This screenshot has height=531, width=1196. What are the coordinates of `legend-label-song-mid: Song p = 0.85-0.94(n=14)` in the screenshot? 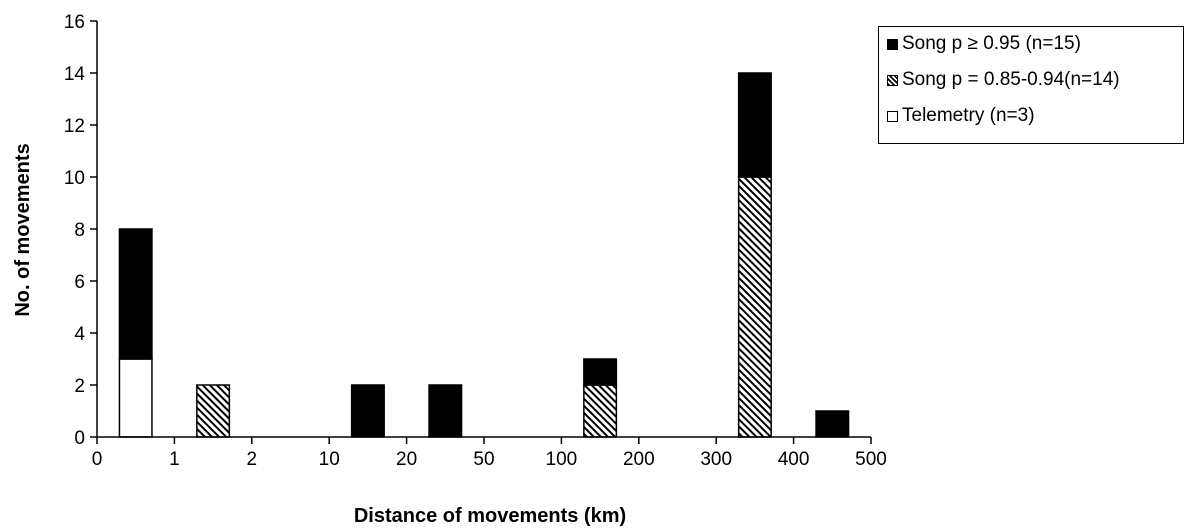 It's located at (1011, 79).